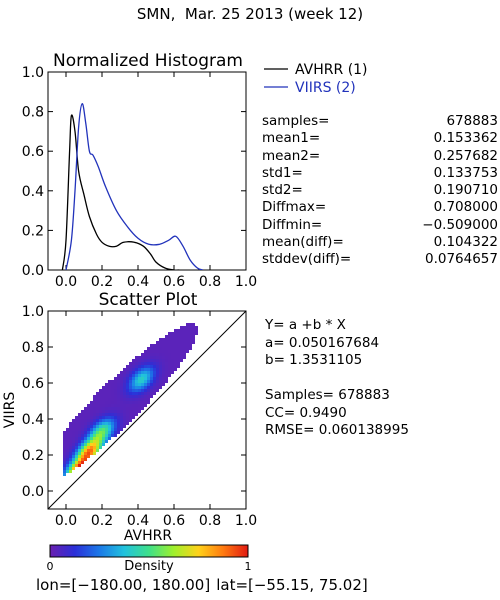  What do you see at coordinates (148, 61) in the screenshot?
I see `histogram-title: Normalized Histogram` at bounding box center [148, 61].